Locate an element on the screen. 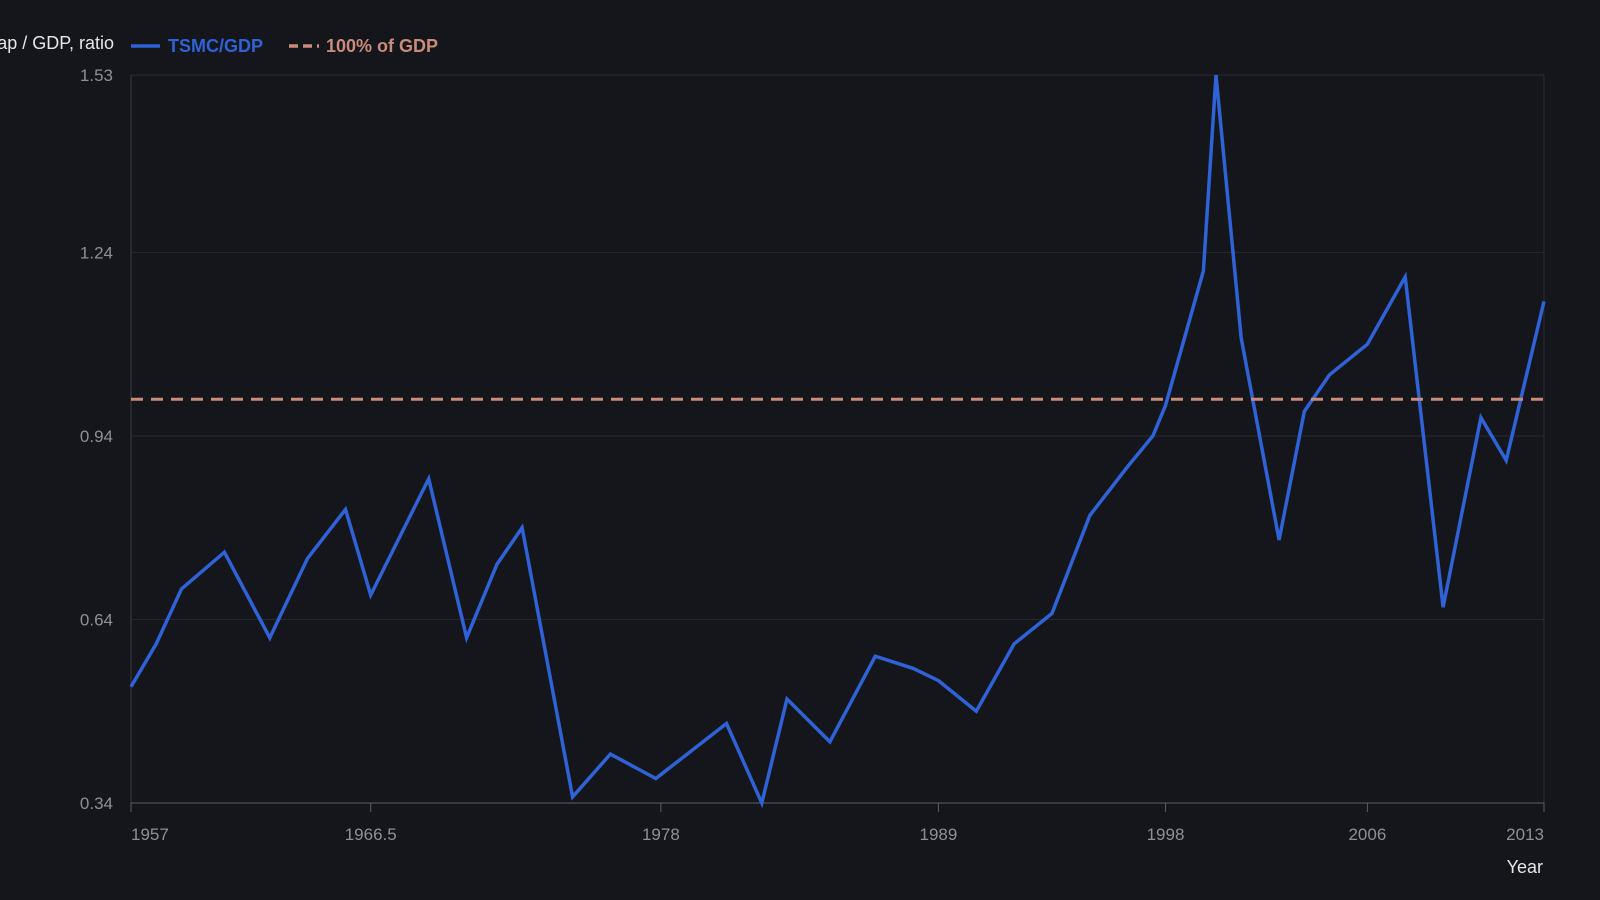 This screenshot has height=900, width=1600. y-axis-title: Market cap / GDP, ratio is located at coordinates (57, 43).